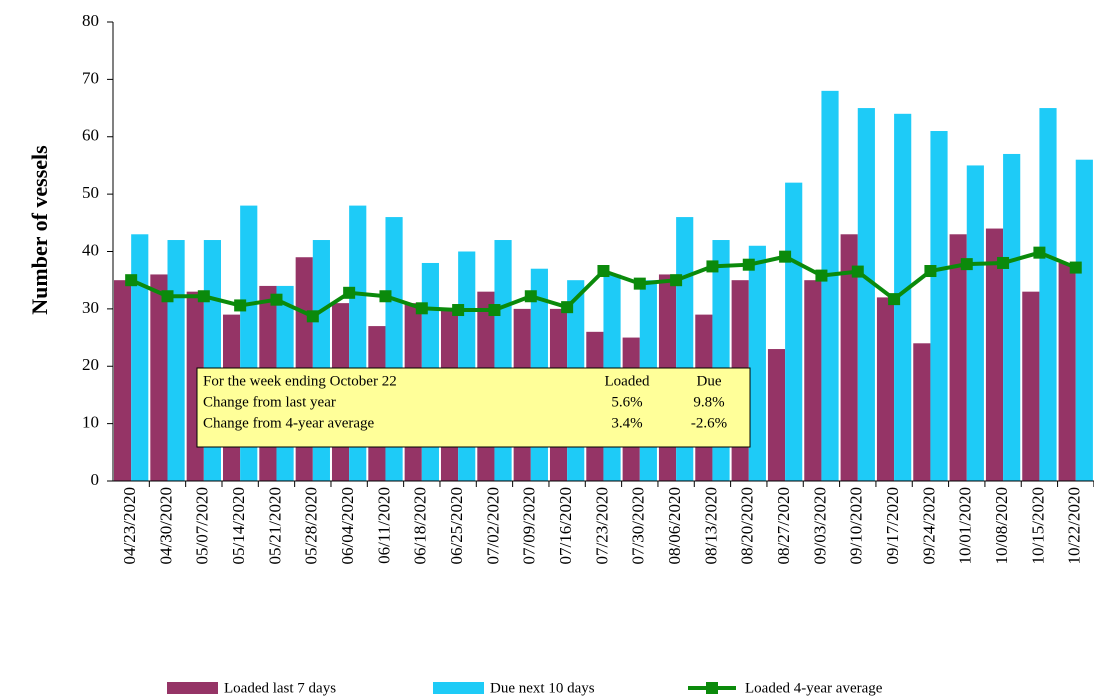  What do you see at coordinates (638, 525) in the screenshot?
I see `x-tick-label: 07/30/2020` at bounding box center [638, 525].